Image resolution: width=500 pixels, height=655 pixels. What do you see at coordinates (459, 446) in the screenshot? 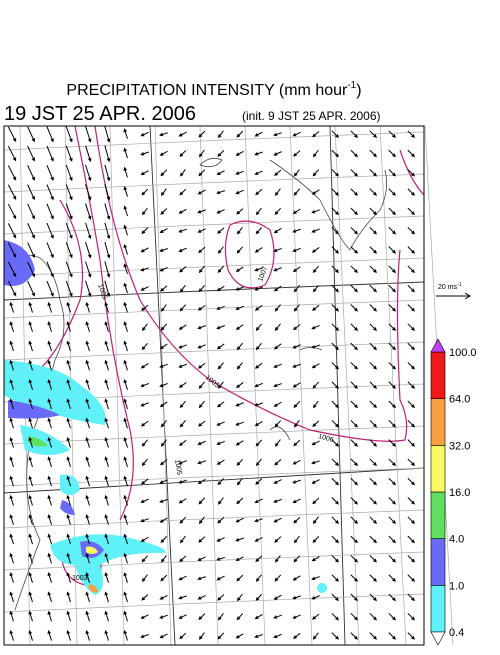
I see `colorbar-label: 32.0` at bounding box center [459, 446].